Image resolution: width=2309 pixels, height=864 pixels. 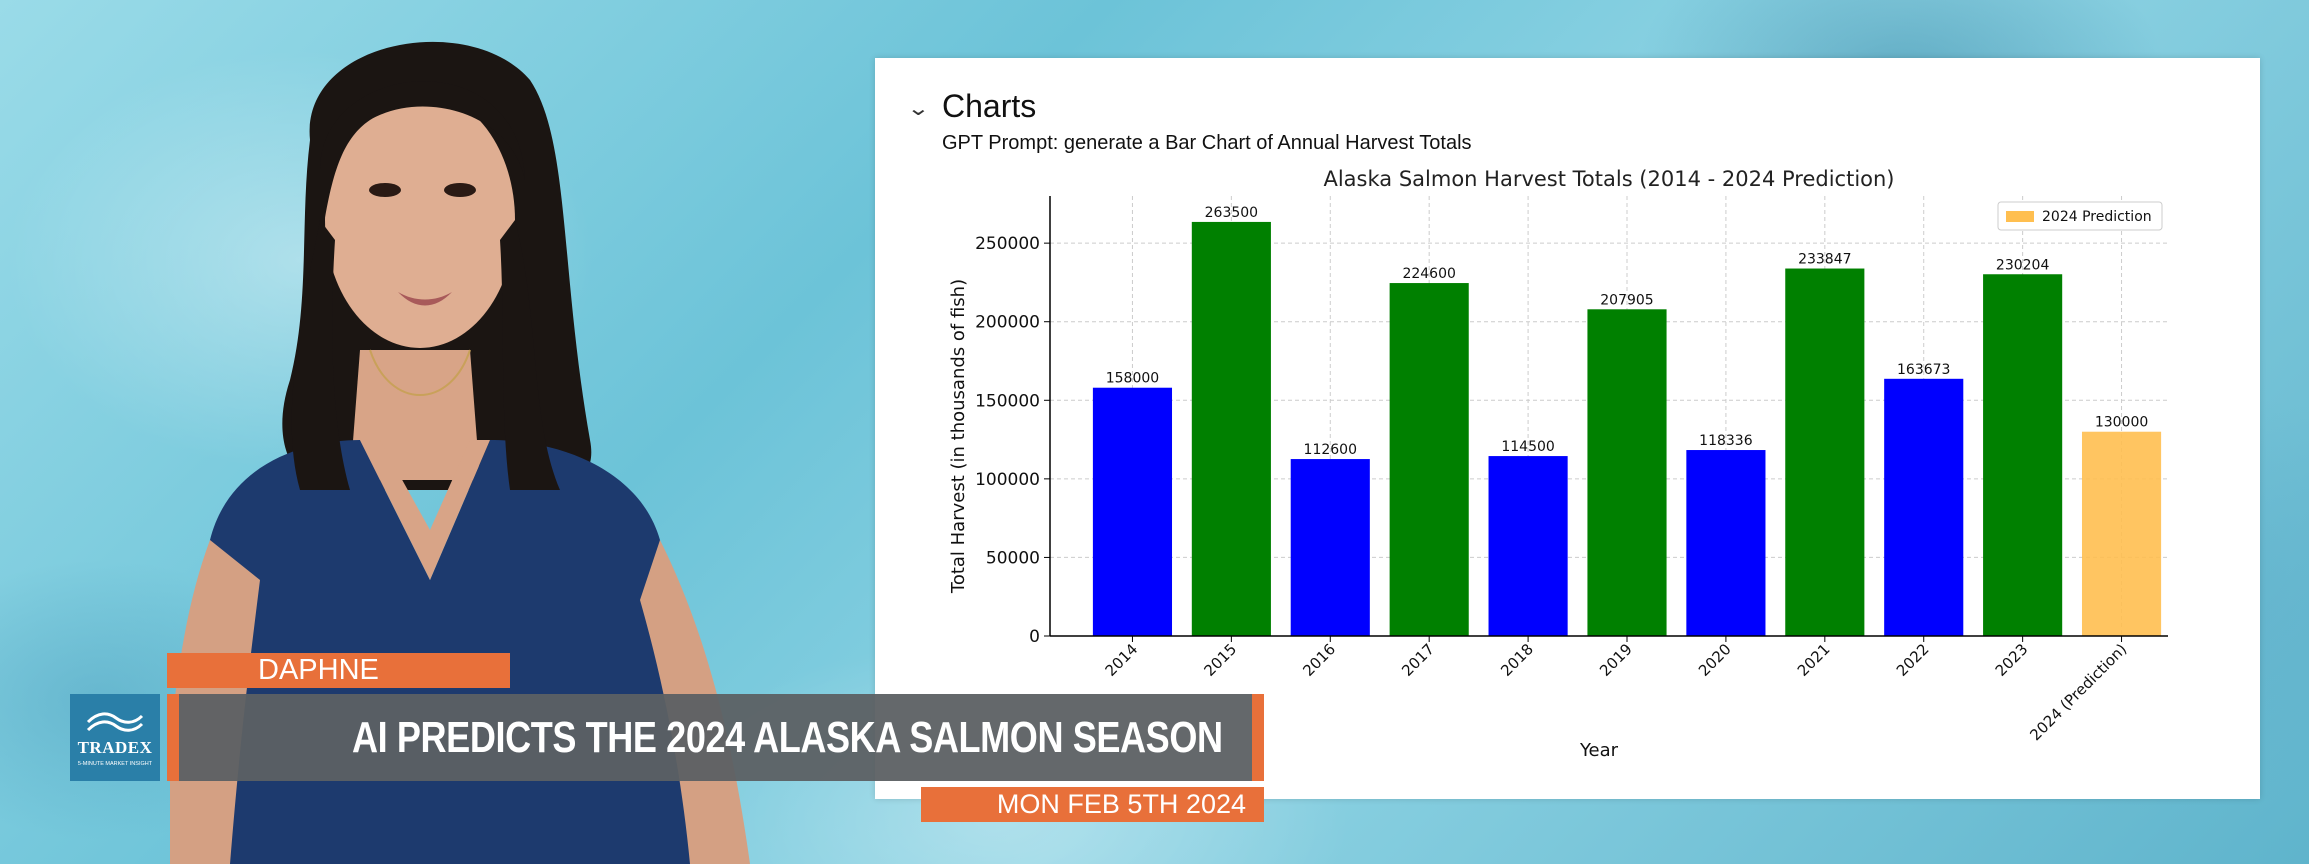 What do you see at coordinates (2078, 692) in the screenshot?
I see `x-tick-label: 2024 (Prediction)` at bounding box center [2078, 692].